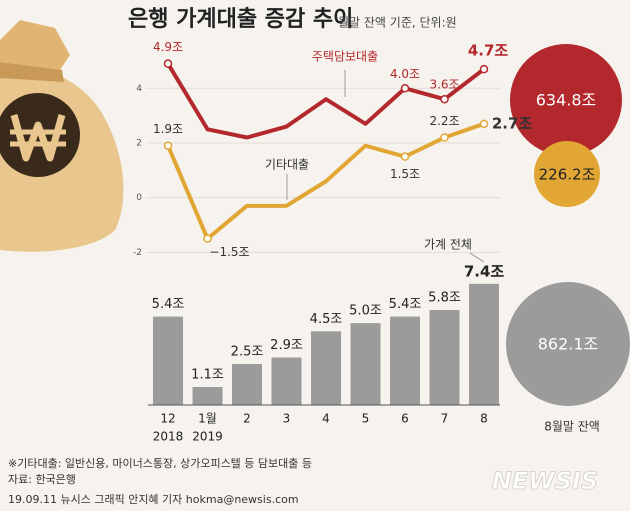 The width and height of the screenshot is (630, 511). I want to click on value-label: 1.1조, so click(207, 374).